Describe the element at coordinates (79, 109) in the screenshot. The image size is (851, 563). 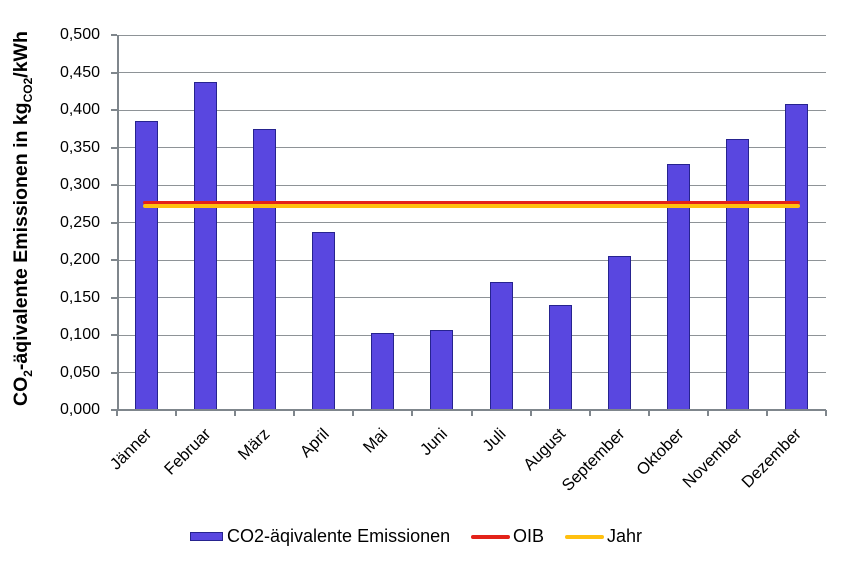
I see `y-tick-label: 0,400` at that location.